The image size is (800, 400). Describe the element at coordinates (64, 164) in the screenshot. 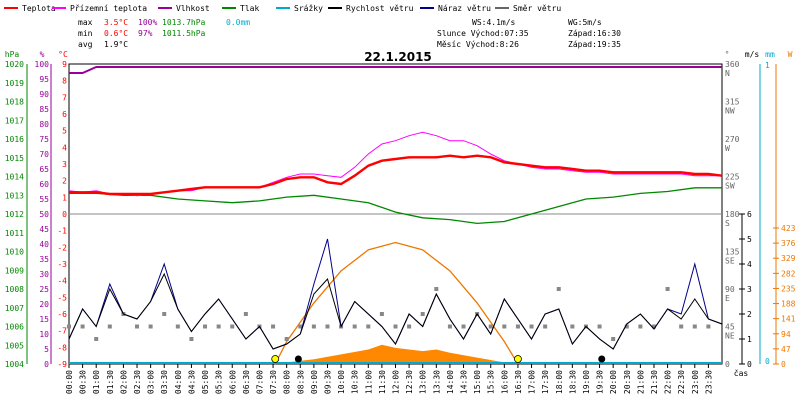

I see `tick-c: 3` at that location.